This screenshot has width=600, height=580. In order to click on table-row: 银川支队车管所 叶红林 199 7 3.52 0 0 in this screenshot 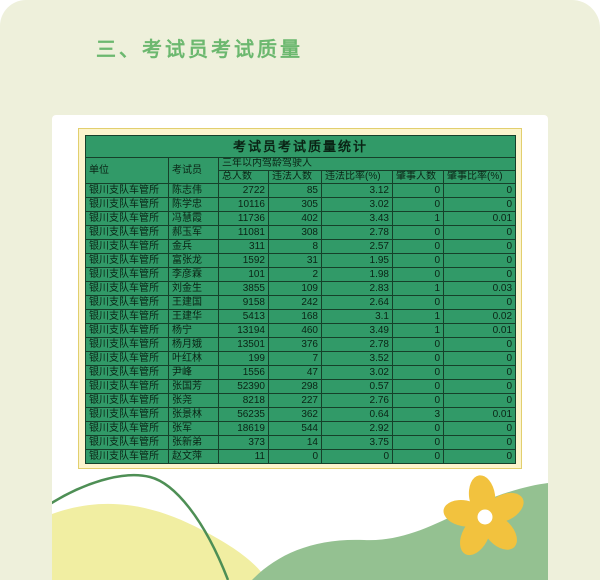, I will do `click(301, 358)`.